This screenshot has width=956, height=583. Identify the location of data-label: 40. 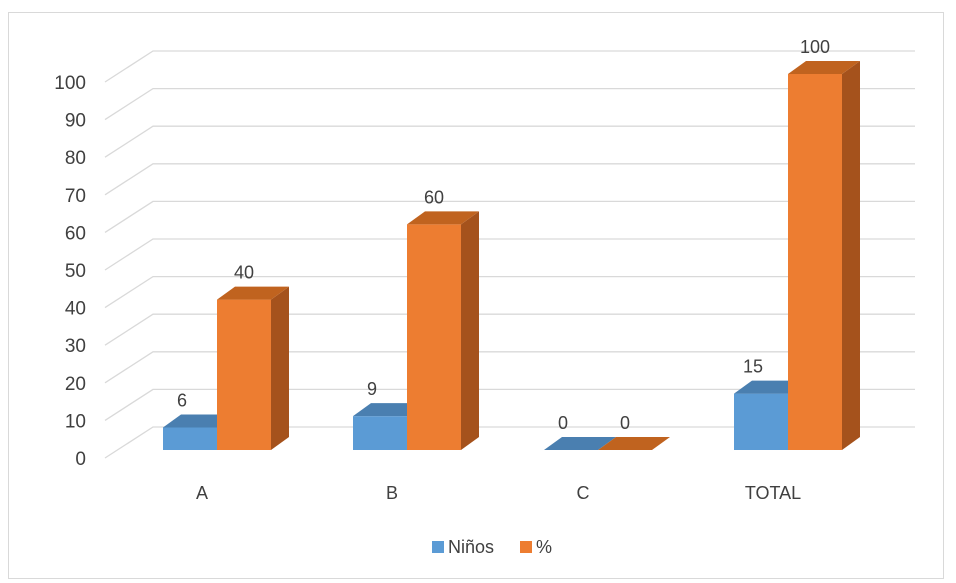
(244, 273).